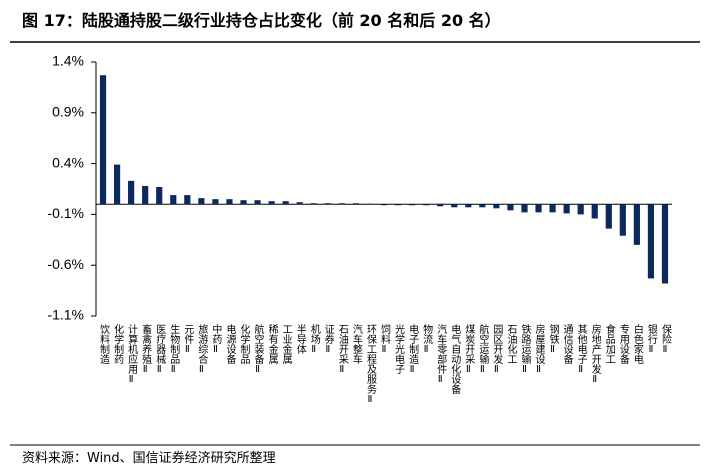 The image size is (710, 476). What do you see at coordinates (370, 364) in the screenshot?
I see `x-tick-label: 环保工程及服务Ⅱ` at bounding box center [370, 364].